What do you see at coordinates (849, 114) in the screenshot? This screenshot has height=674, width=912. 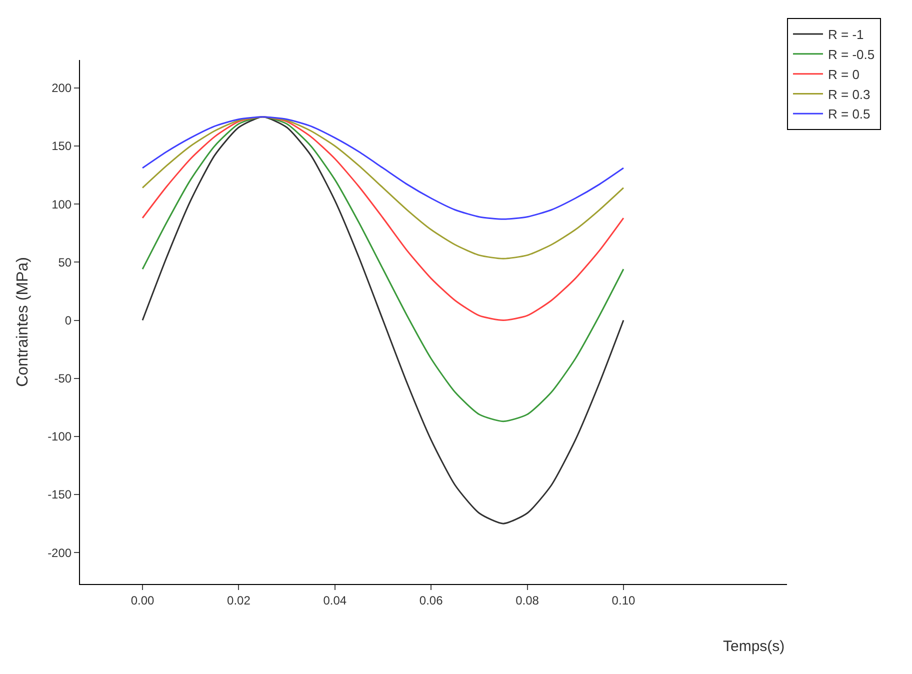 I see `legend-label: R = 0.5` at bounding box center [849, 114].